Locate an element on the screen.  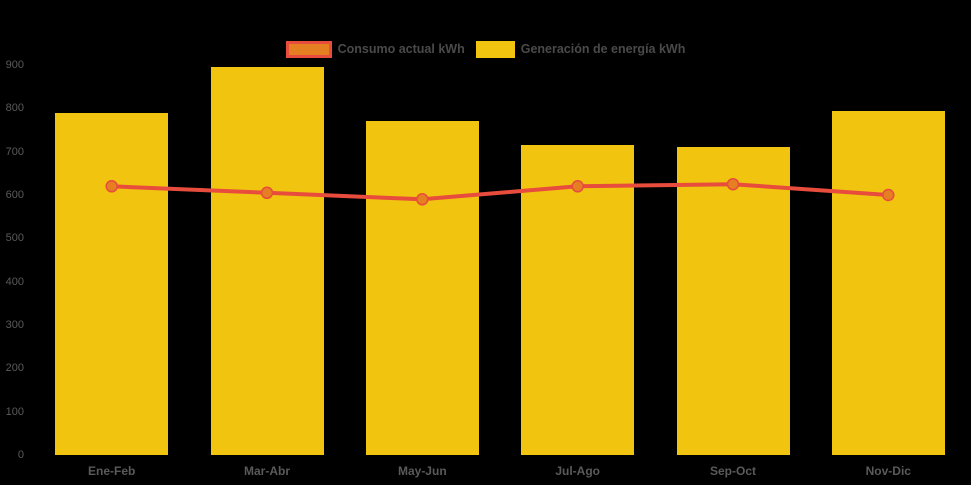
bar-nov-dic is located at coordinates (888, 282).